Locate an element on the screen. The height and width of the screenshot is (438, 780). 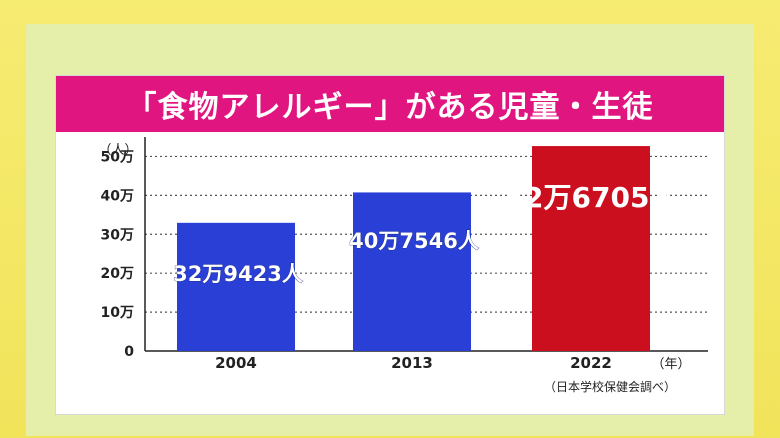
source-note: （日本学校保健会調べ） is located at coordinates (610, 387).